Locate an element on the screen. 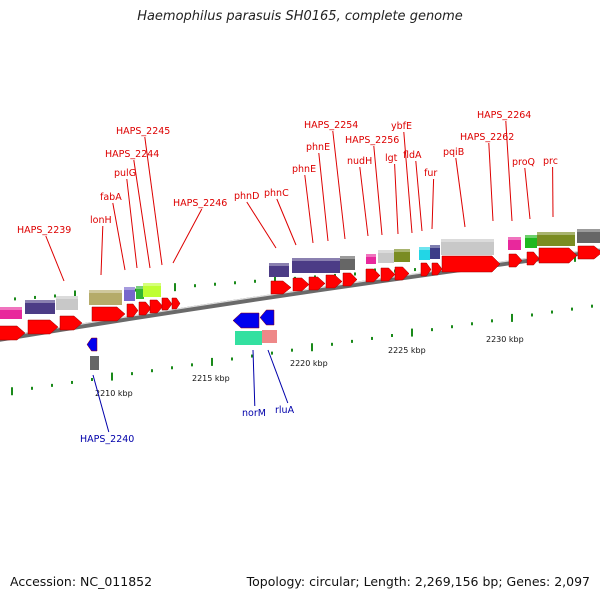 The height and width of the screenshot is (600, 600). scale-label: 2220 kbp is located at coordinates (309, 363).